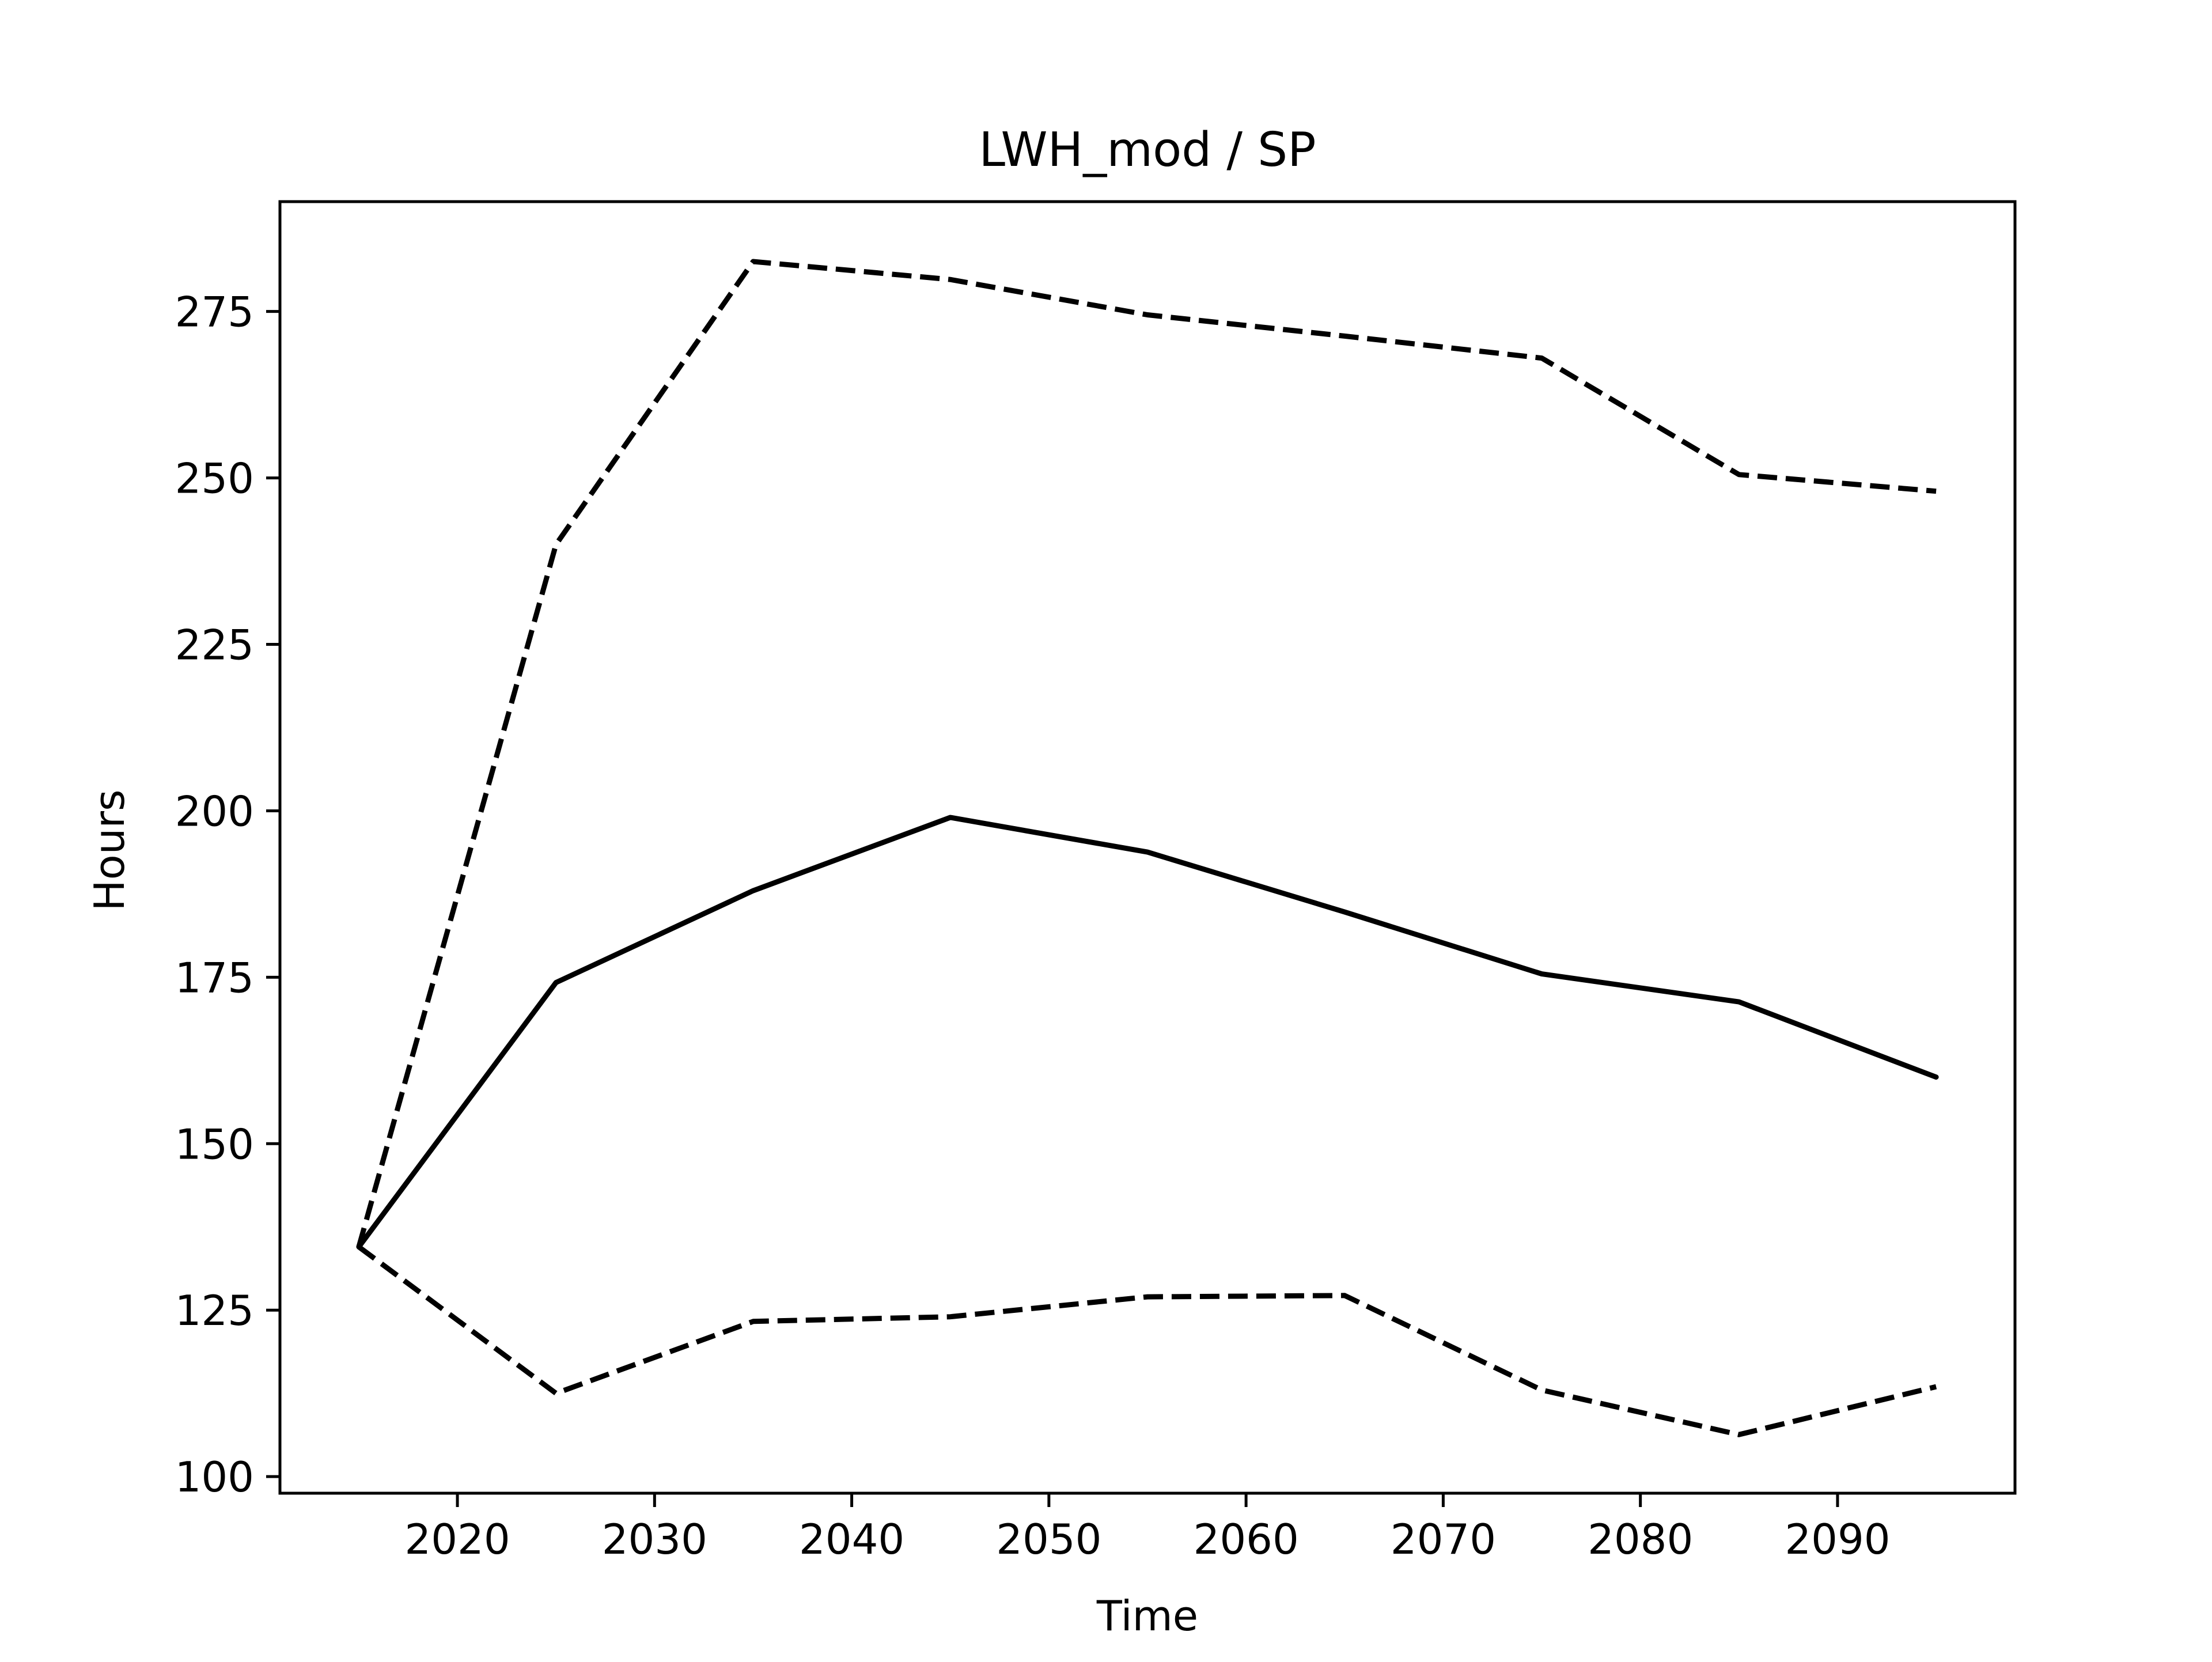 The width and height of the screenshot is (2212, 1662). I want to click on x-tick-label: 2020, so click(457, 1539).